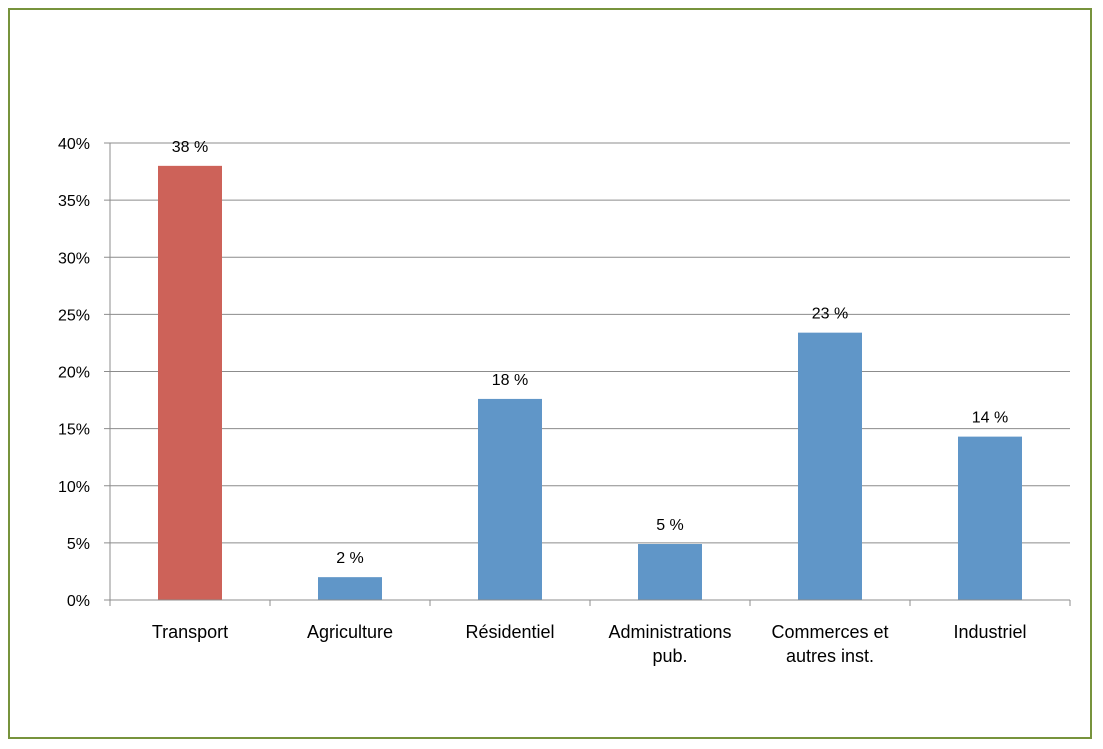 The image size is (1103, 749). Describe the element at coordinates (509, 632) in the screenshot. I see `x-tick-label: Résidentiel` at that location.